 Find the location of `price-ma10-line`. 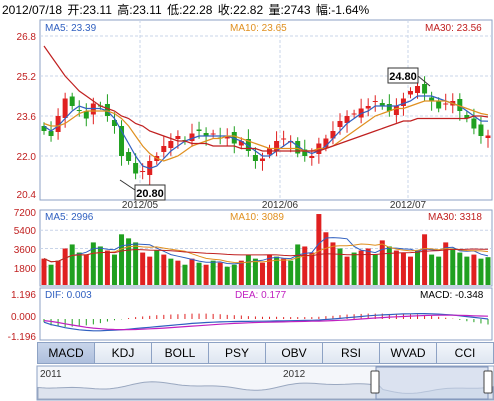

price-ma10-line is located at coordinates (266, 131).